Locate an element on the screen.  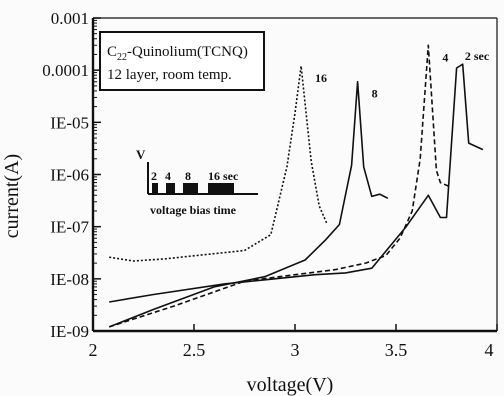
y-axis-label: current(A) is located at coordinates (12, 196).